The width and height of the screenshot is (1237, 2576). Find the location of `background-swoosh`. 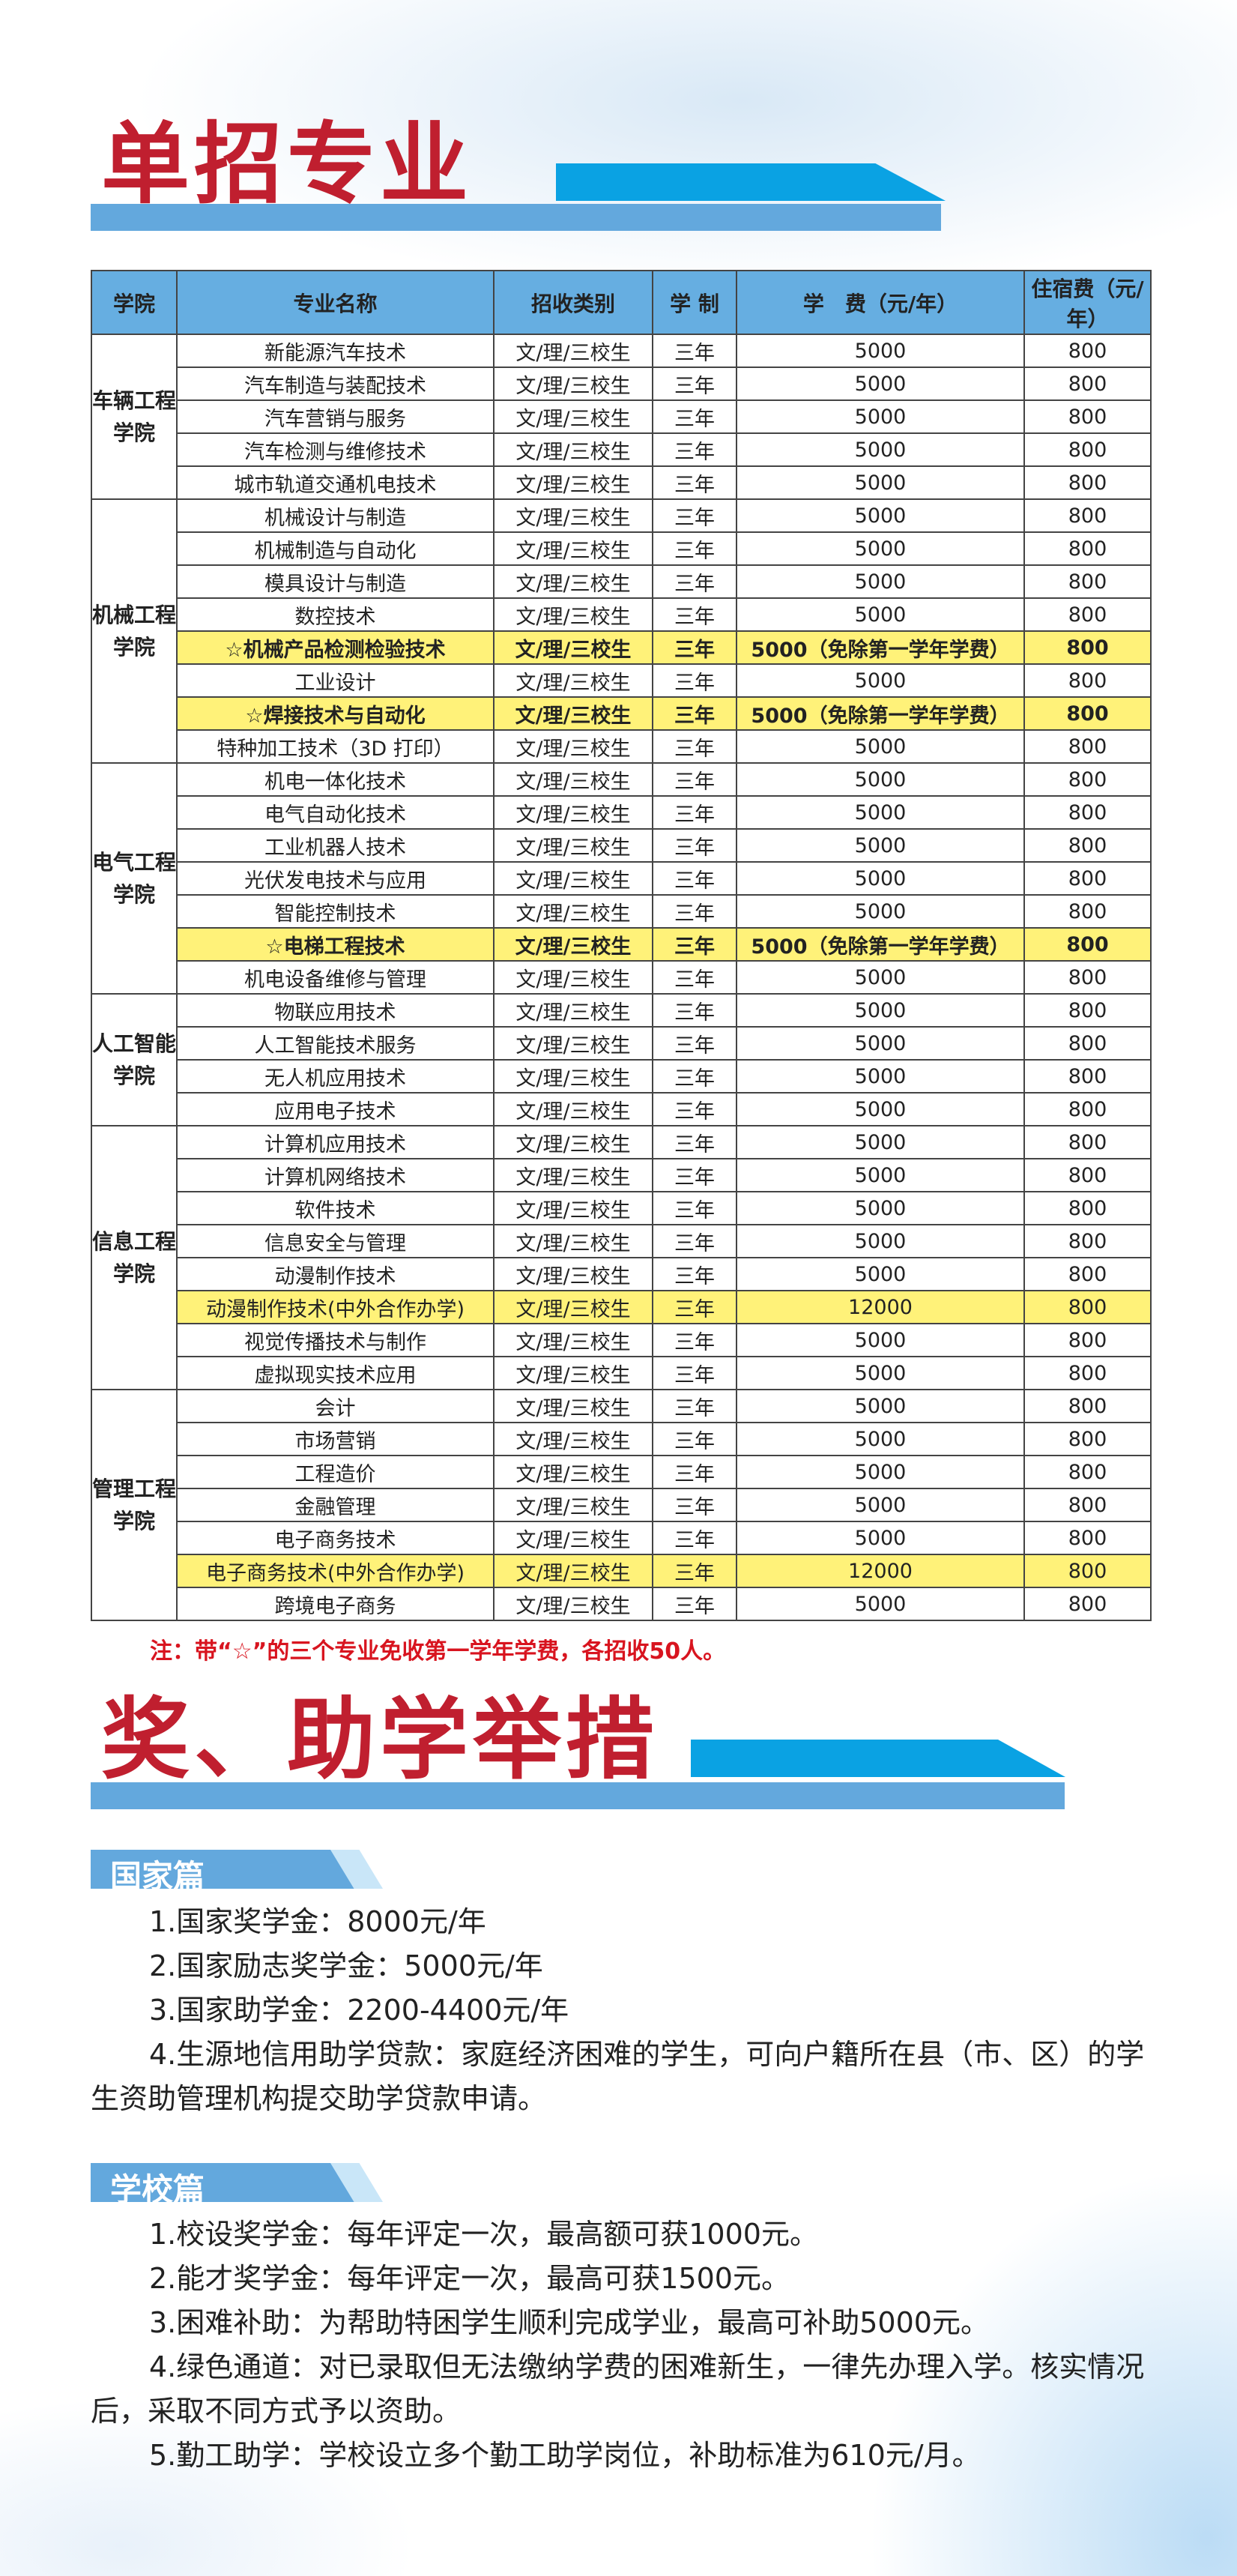

background-swoosh is located at coordinates (299, 2426).